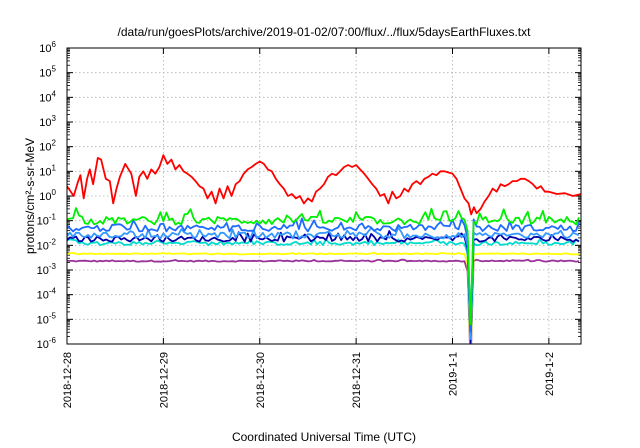  I want to click on y-tick-label: 10⁶, so click(47, 47).